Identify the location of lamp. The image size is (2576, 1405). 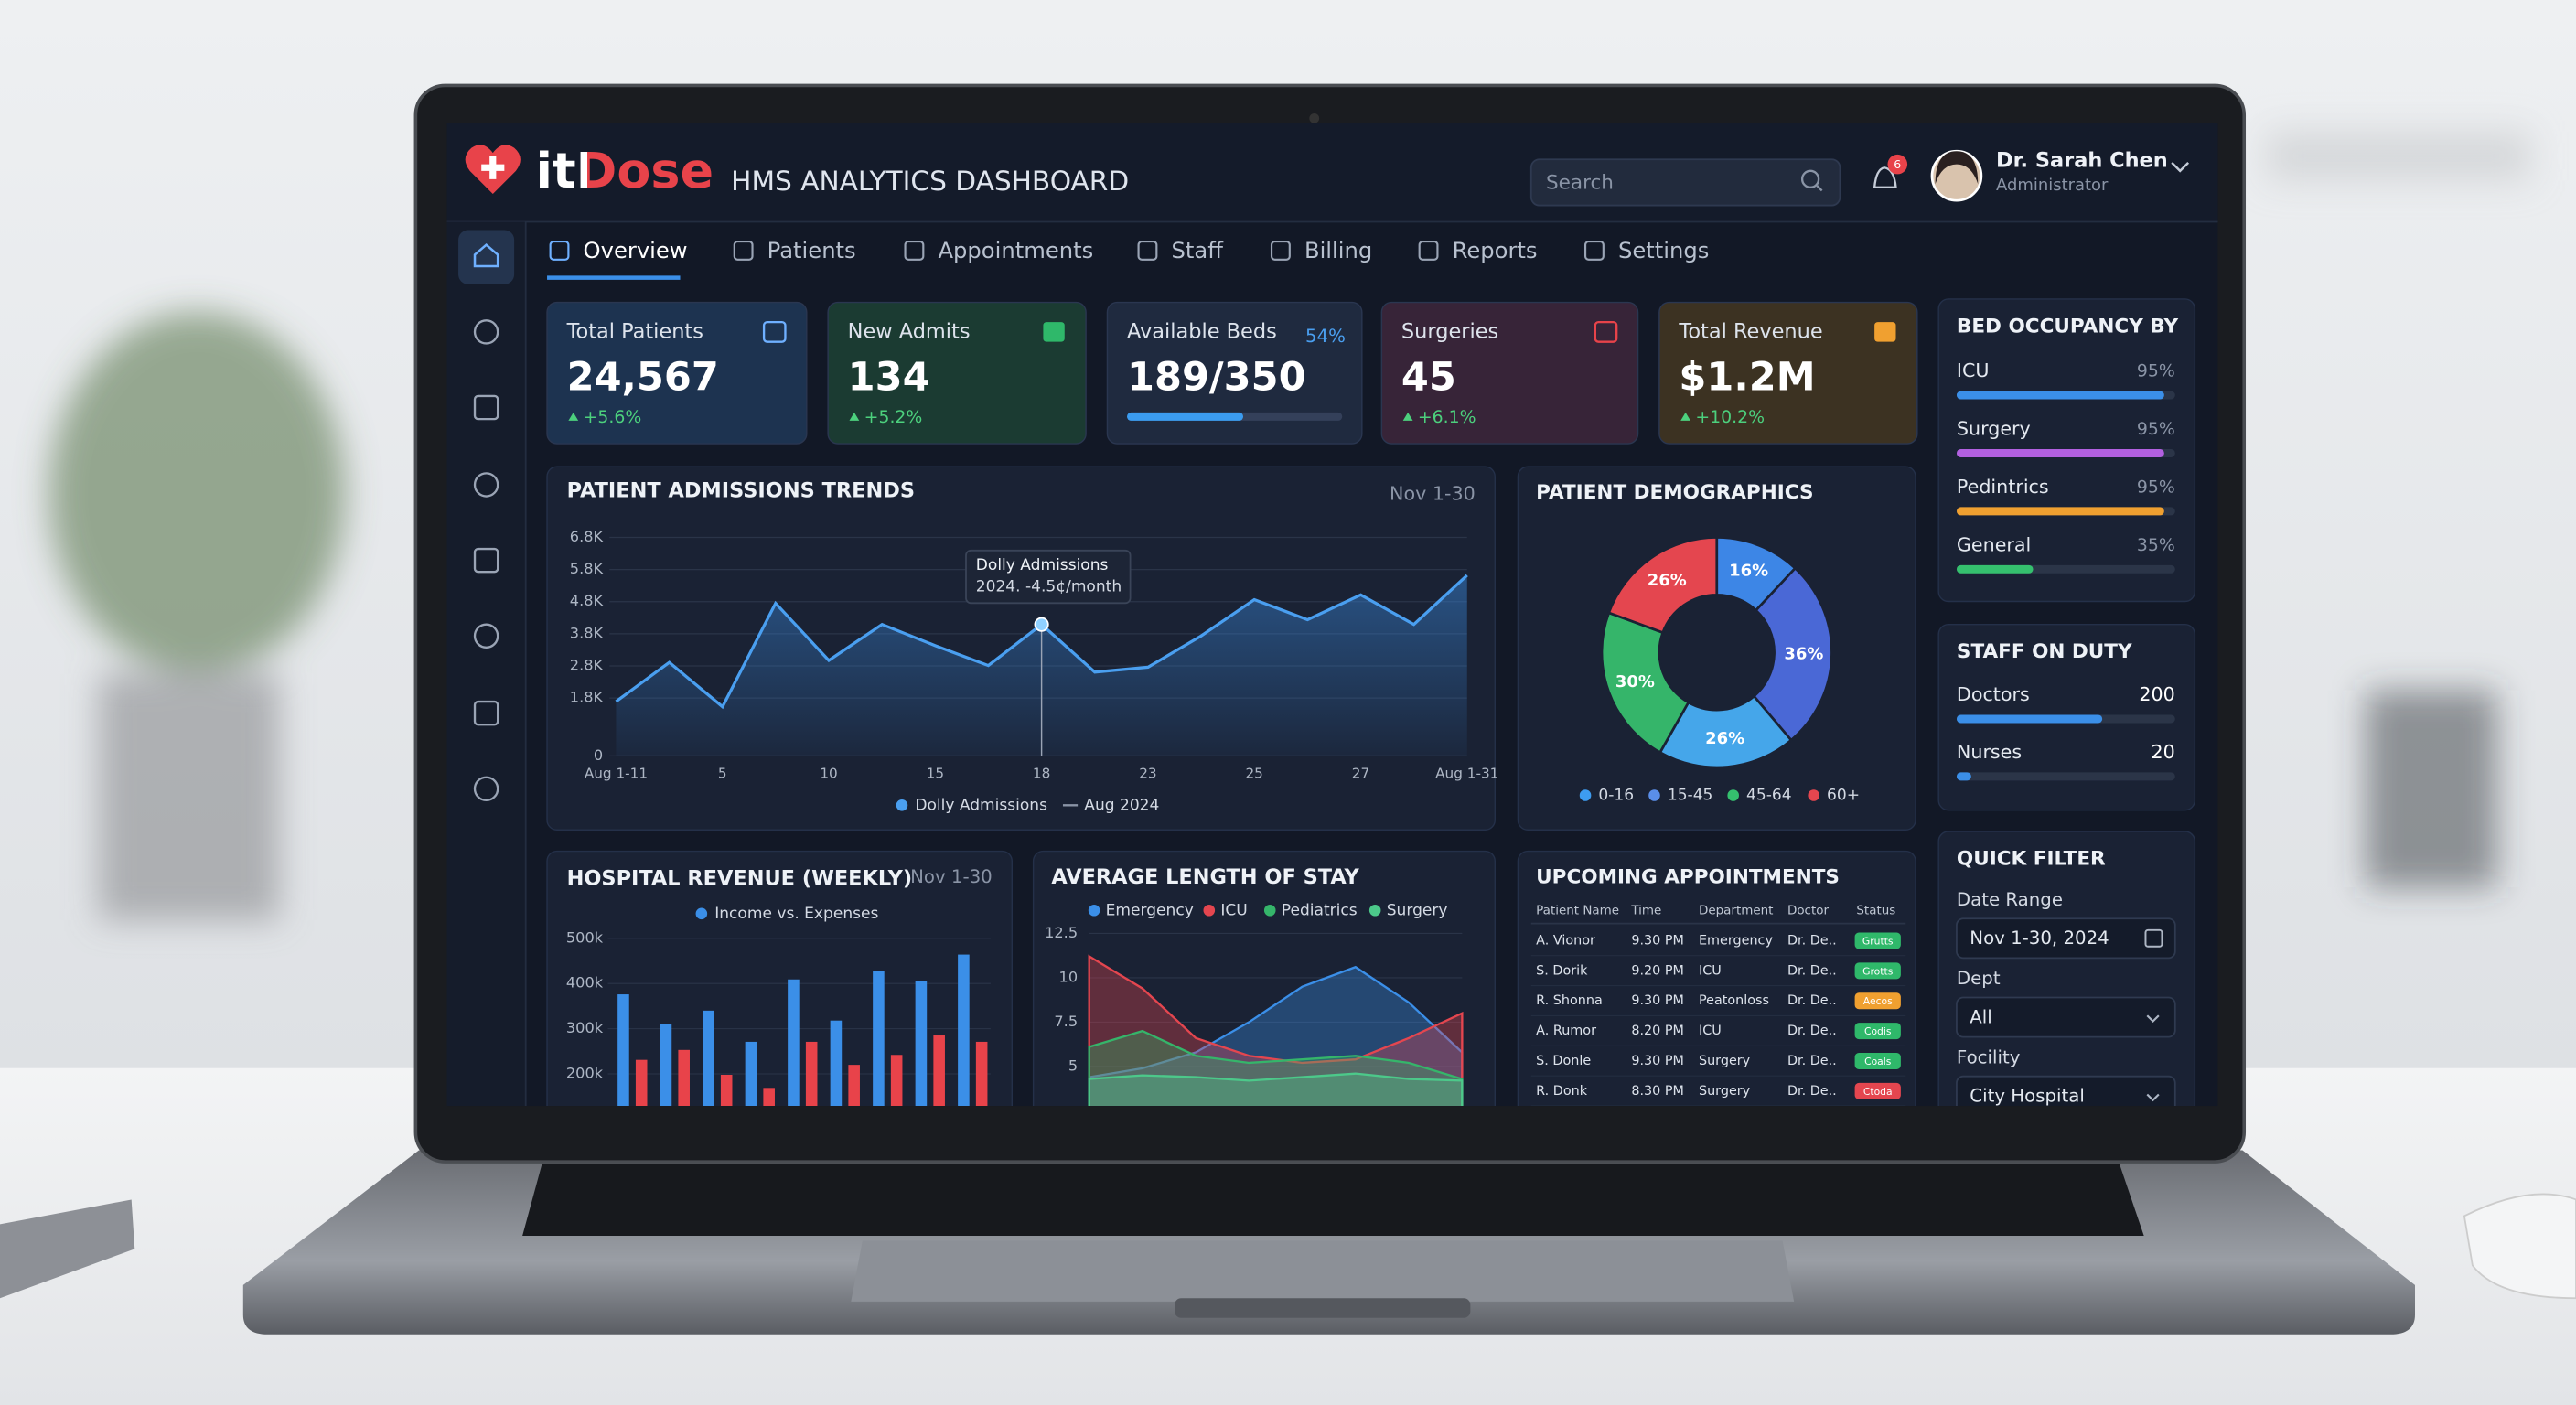
(2399, 156).